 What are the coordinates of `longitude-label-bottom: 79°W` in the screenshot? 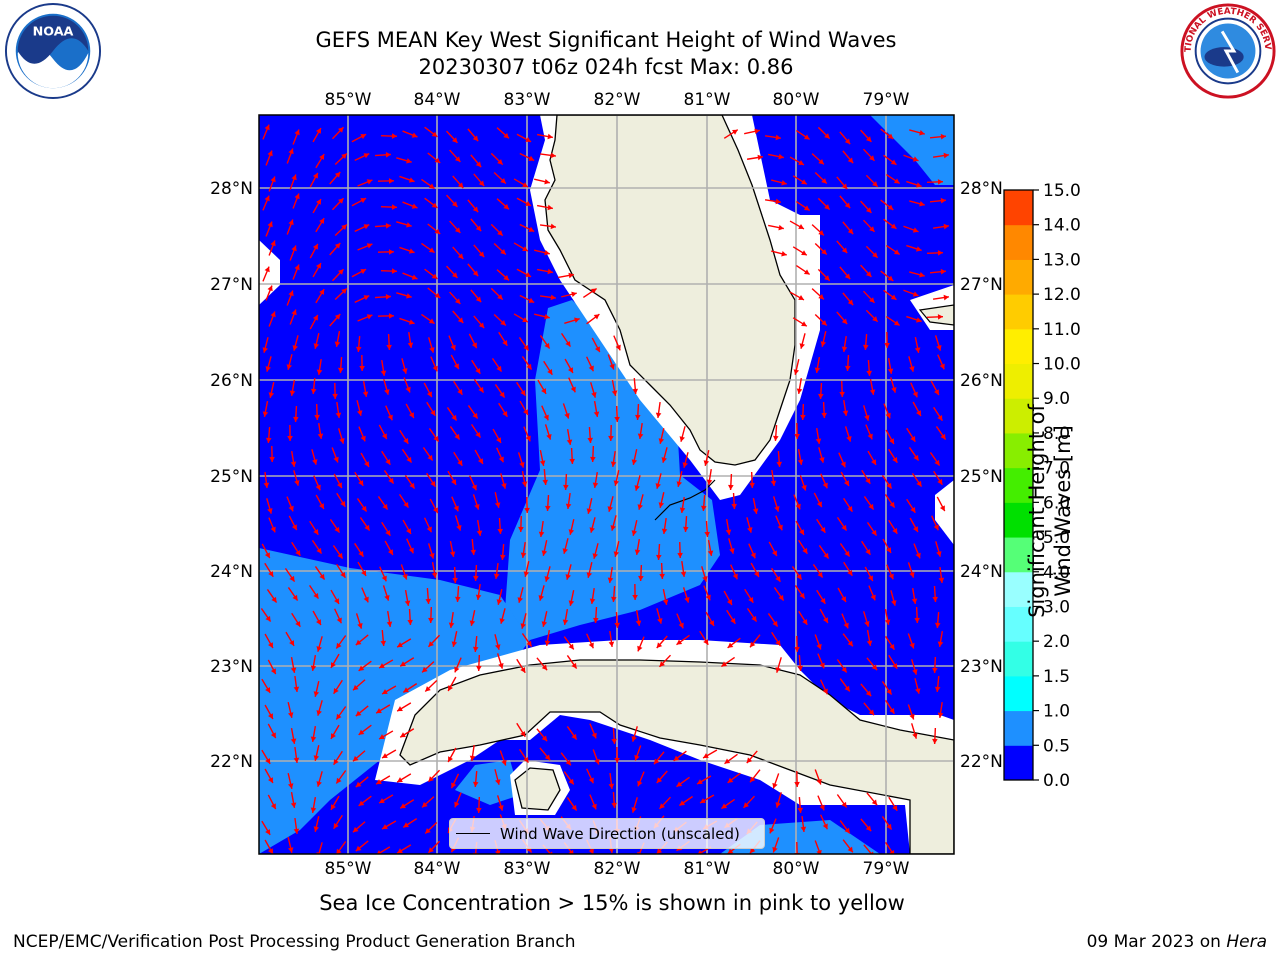 It's located at (886, 869).